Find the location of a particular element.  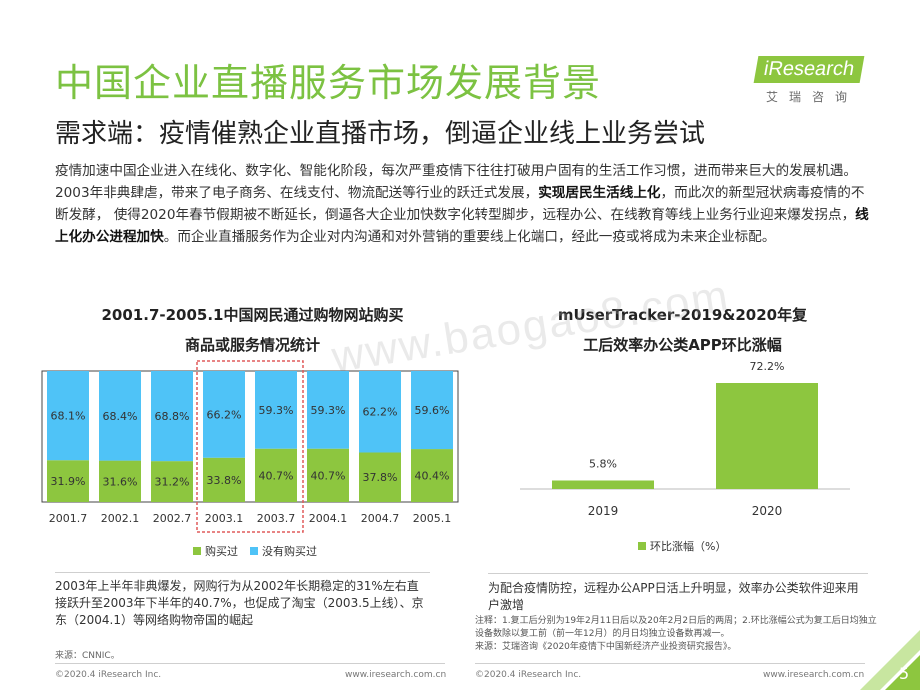

page-title: 中国企业直播服务市场发展背景 is located at coordinates (328, 83).